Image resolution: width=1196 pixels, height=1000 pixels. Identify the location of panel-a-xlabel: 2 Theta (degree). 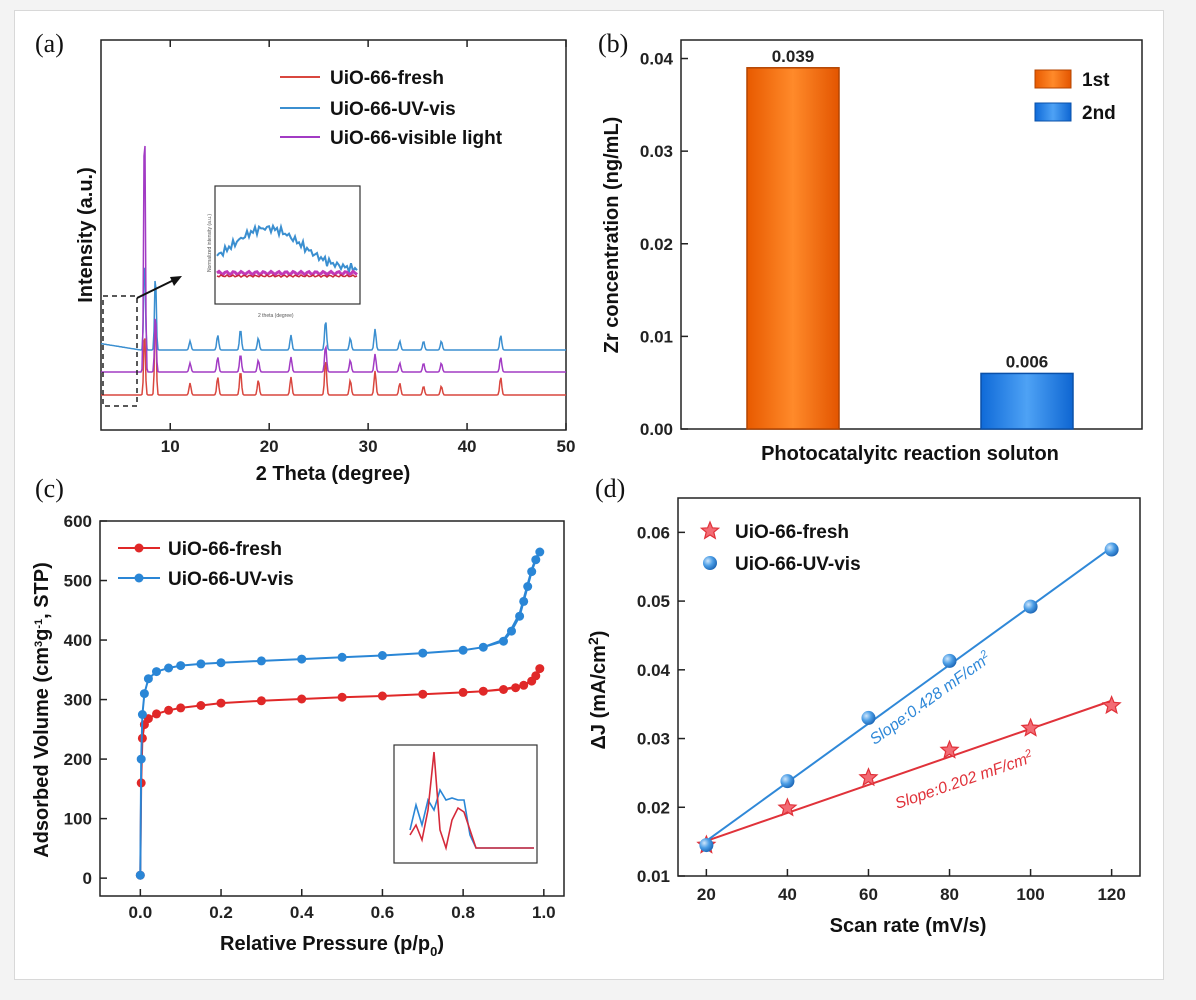
(333, 474).